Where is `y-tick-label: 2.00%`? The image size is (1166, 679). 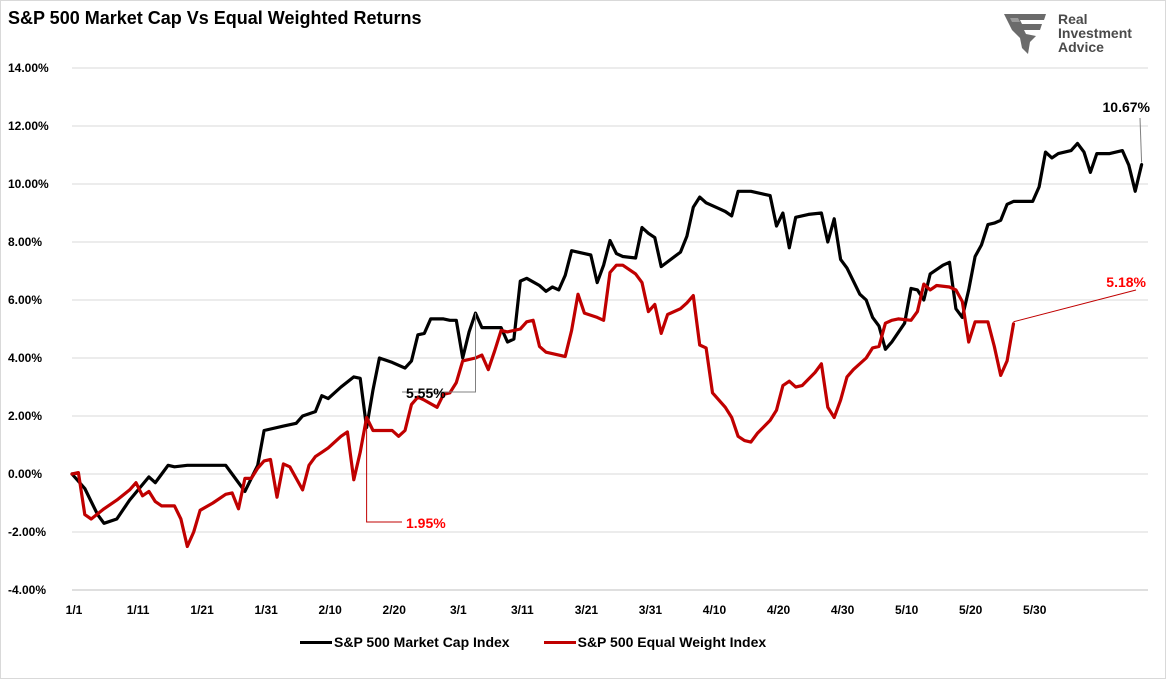 y-tick-label: 2.00% is located at coordinates (25, 416).